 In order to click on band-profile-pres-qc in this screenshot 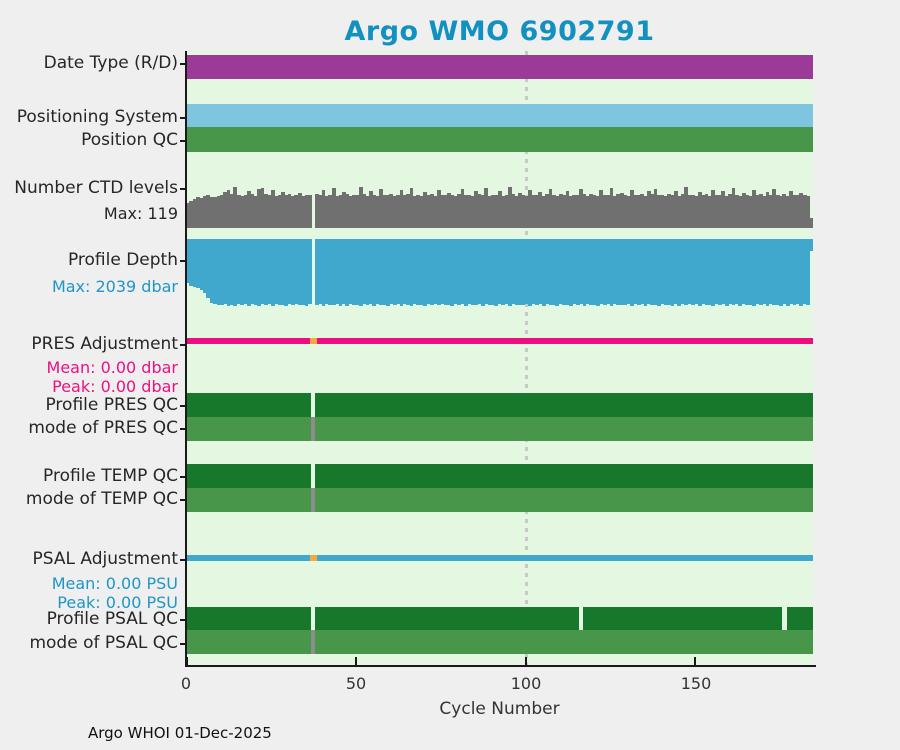, I will do `click(499, 405)`.